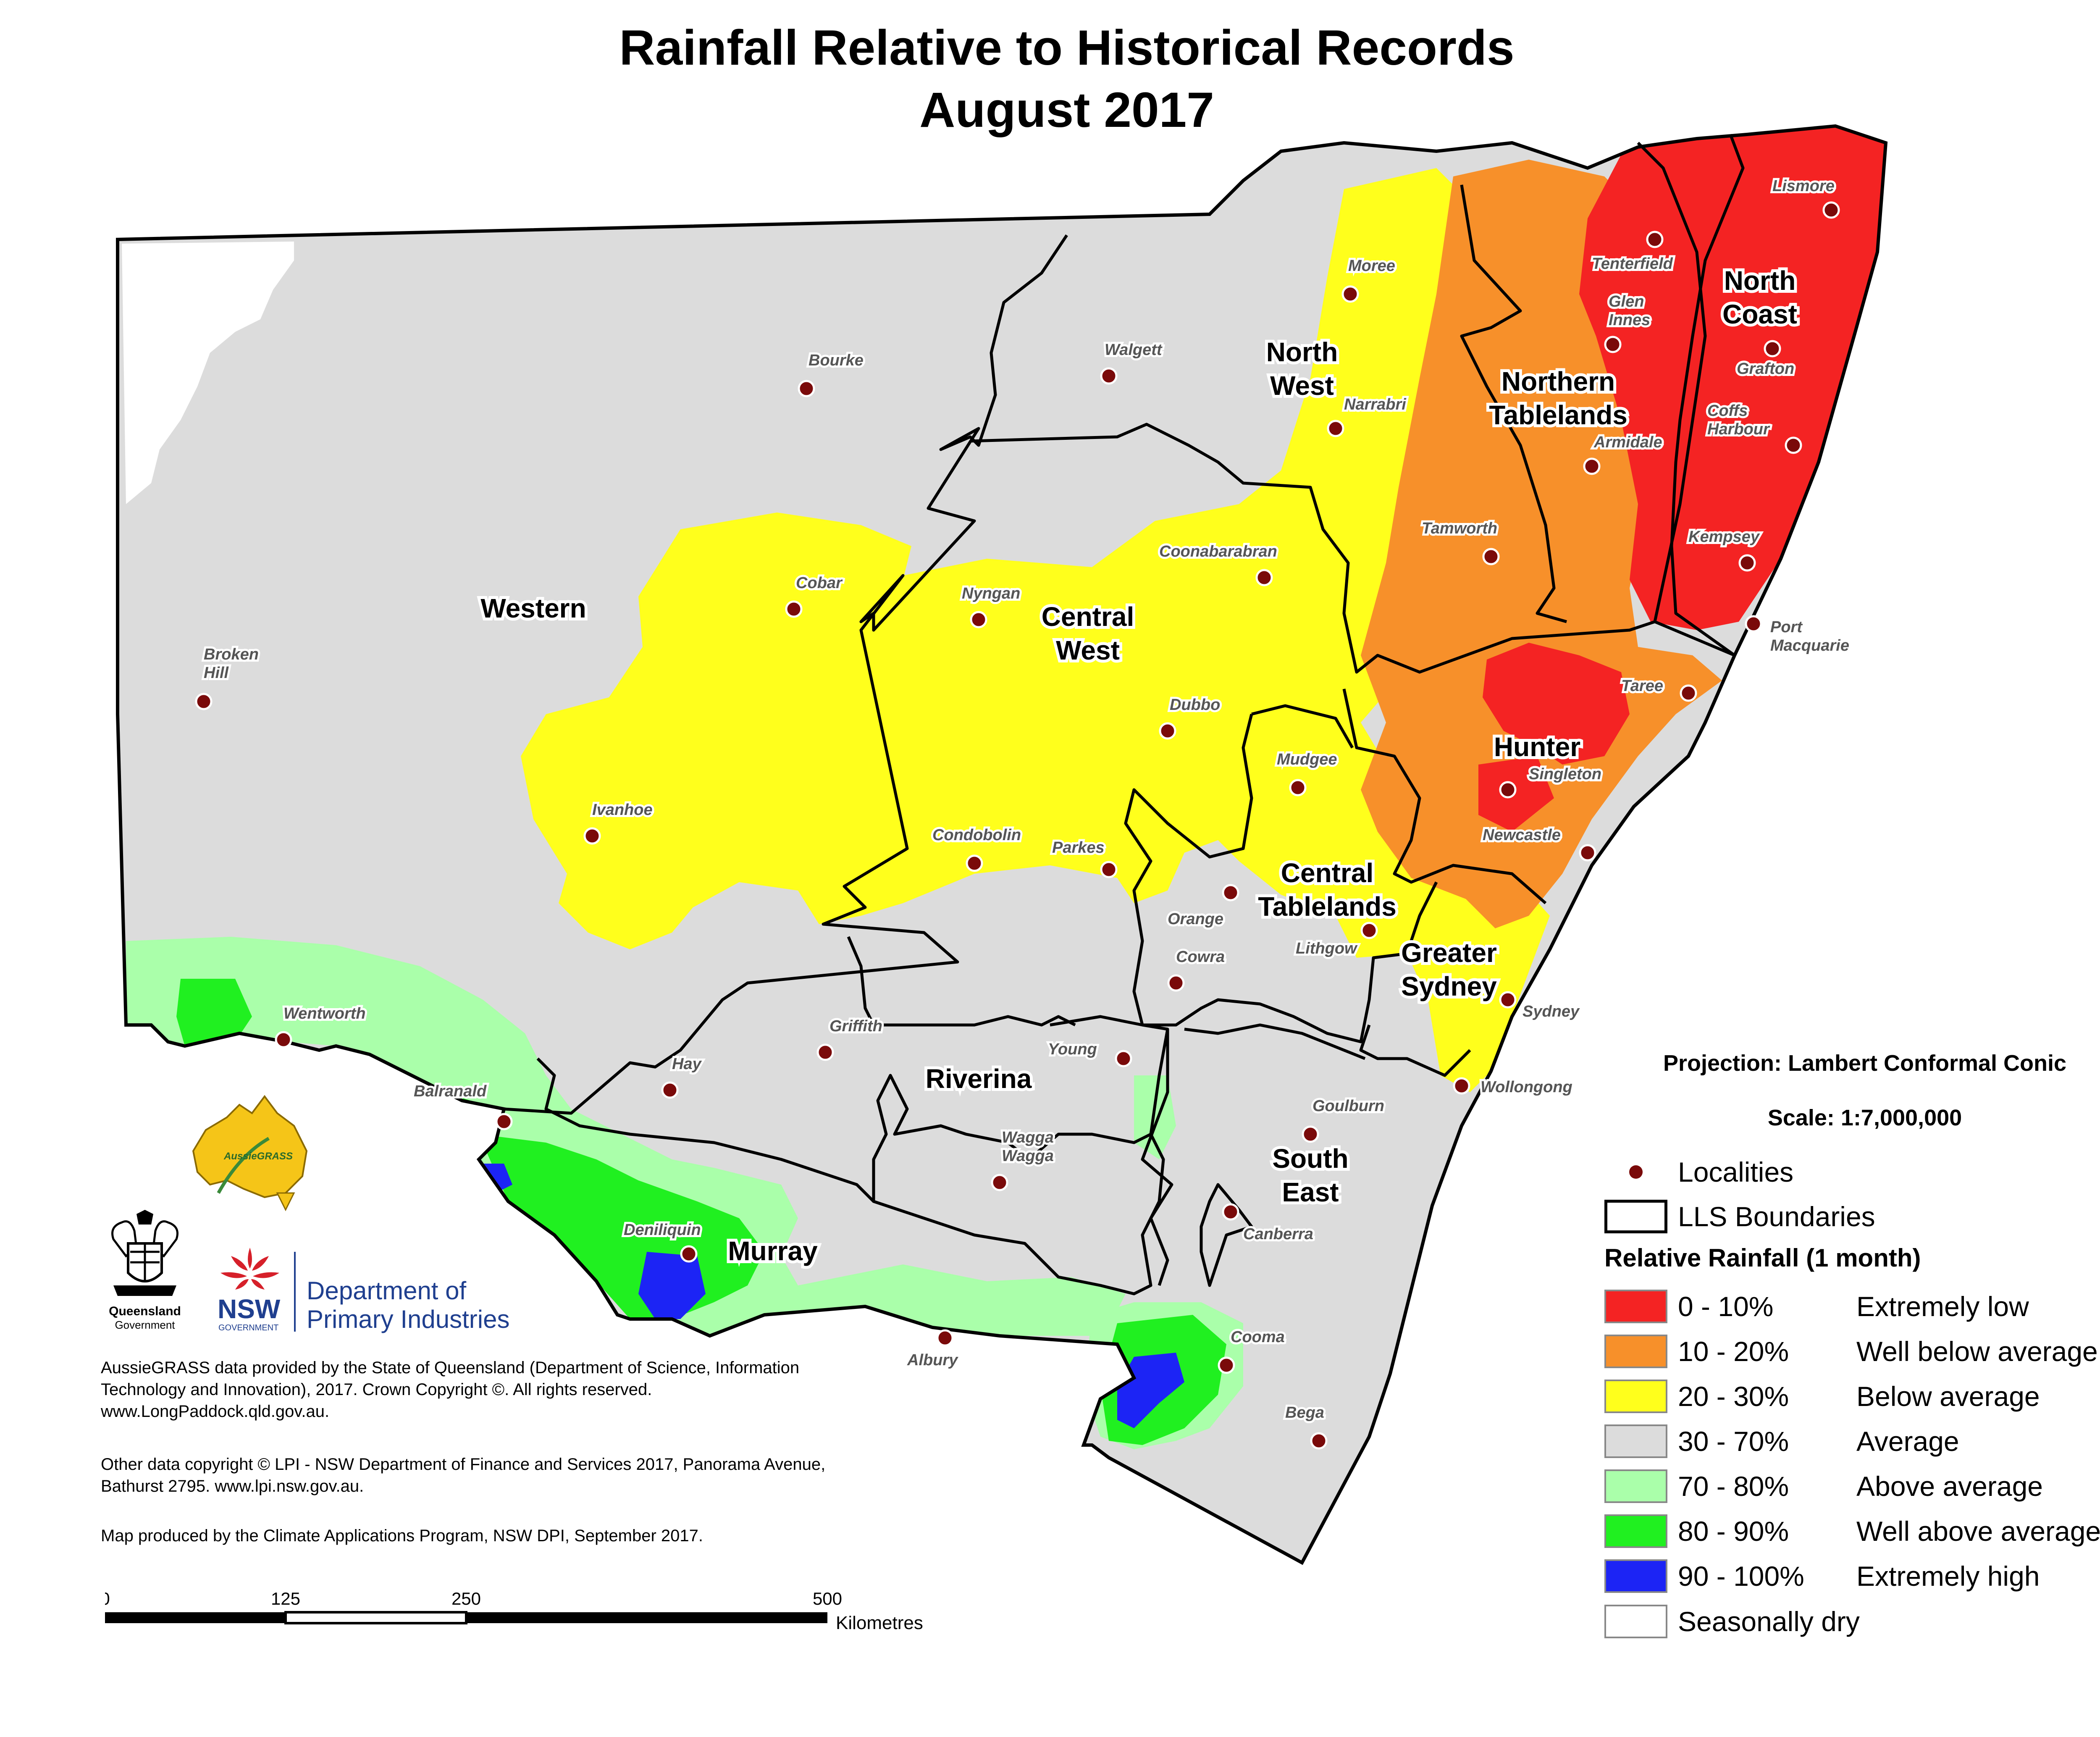 Image resolution: width=2100 pixels, height=1737 pixels. What do you see at coordinates (1307, 759) in the screenshot?
I see `locality-label-mudgee: Mudgee` at bounding box center [1307, 759].